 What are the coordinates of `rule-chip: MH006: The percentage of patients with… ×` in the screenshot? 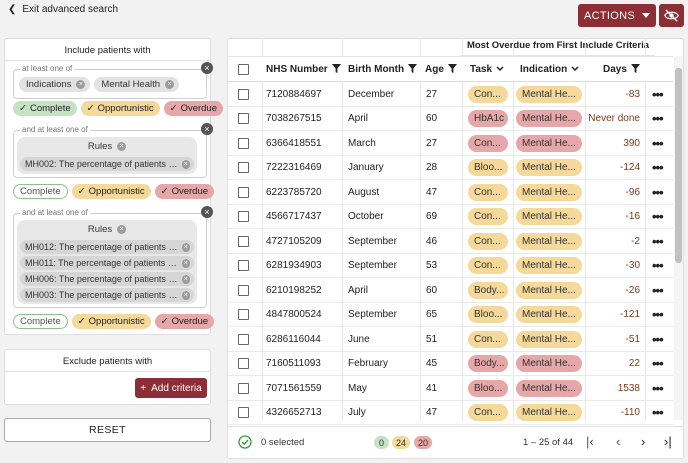 It's located at (107, 279).